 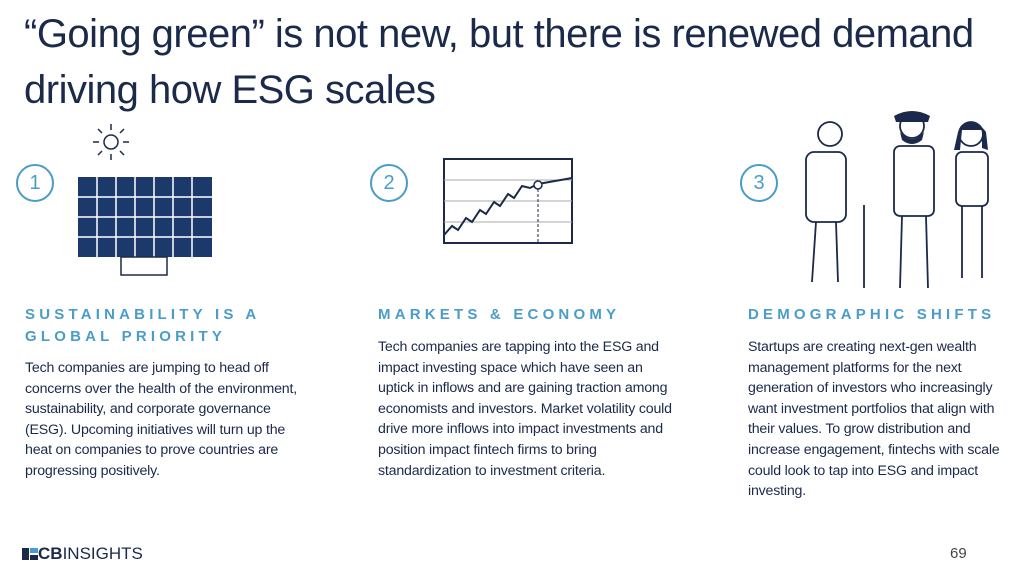 What do you see at coordinates (142, 325) in the screenshot?
I see `column-heading: SUSTAINABILITY IS A GLOBAL PRIORITY` at bounding box center [142, 325].